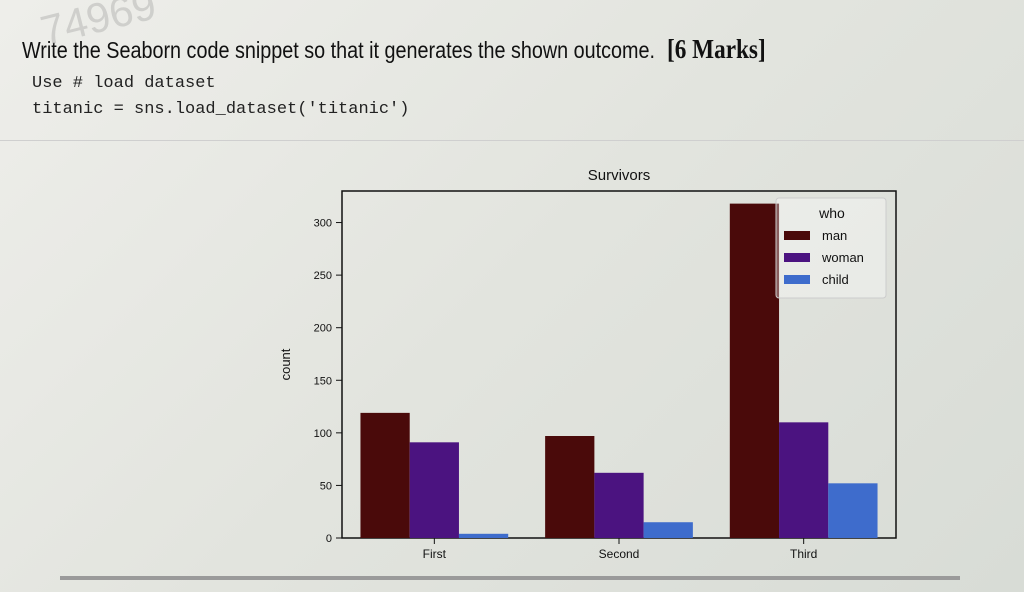 The height and width of the screenshot is (592, 1024). Describe the element at coordinates (797, 235) in the screenshot. I see `legend-swatch-man` at that location.